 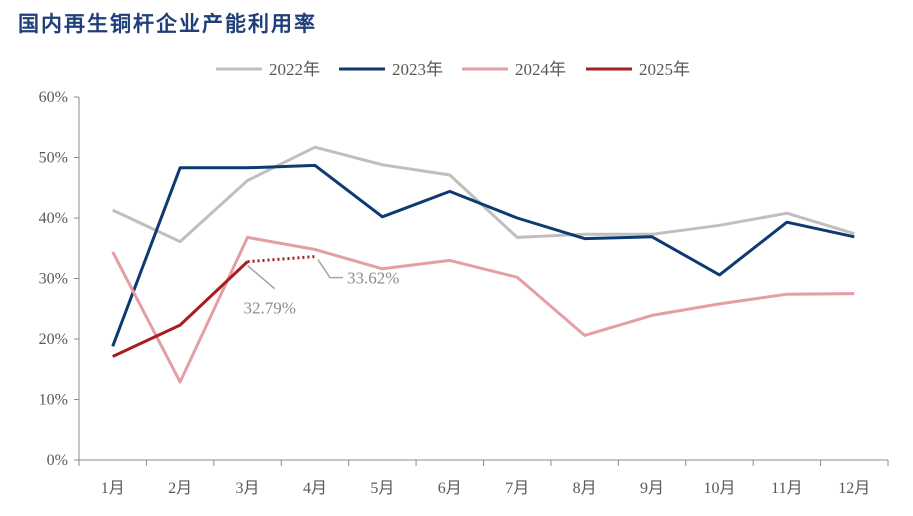 What do you see at coordinates (180, 488) in the screenshot?
I see `x-tick-label: 2月` at bounding box center [180, 488].